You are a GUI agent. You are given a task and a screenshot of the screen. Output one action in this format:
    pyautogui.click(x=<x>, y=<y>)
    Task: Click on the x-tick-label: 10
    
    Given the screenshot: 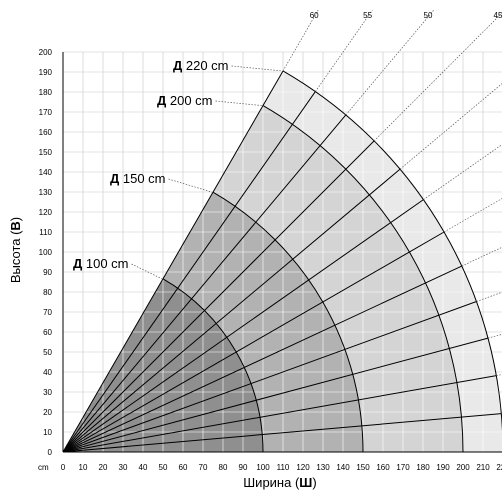 What is the action you would take?
    pyautogui.click(x=83, y=467)
    